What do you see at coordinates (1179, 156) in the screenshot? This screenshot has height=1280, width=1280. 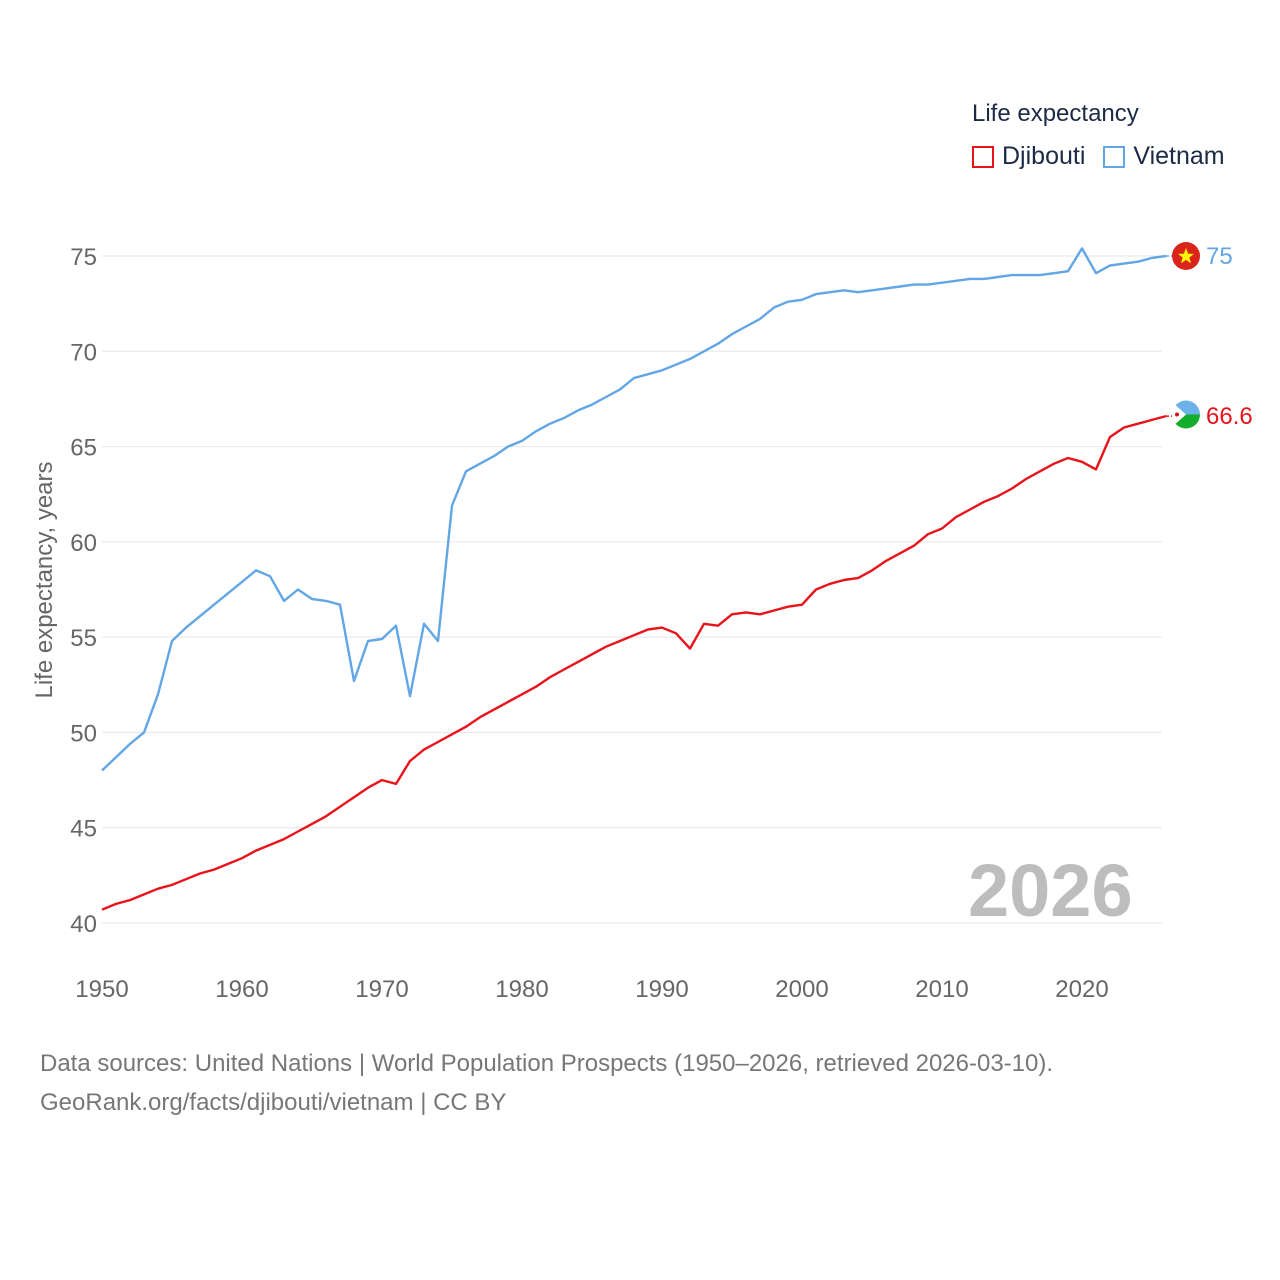 I see `legend-label-vietnam: Vietnam` at bounding box center [1179, 156].